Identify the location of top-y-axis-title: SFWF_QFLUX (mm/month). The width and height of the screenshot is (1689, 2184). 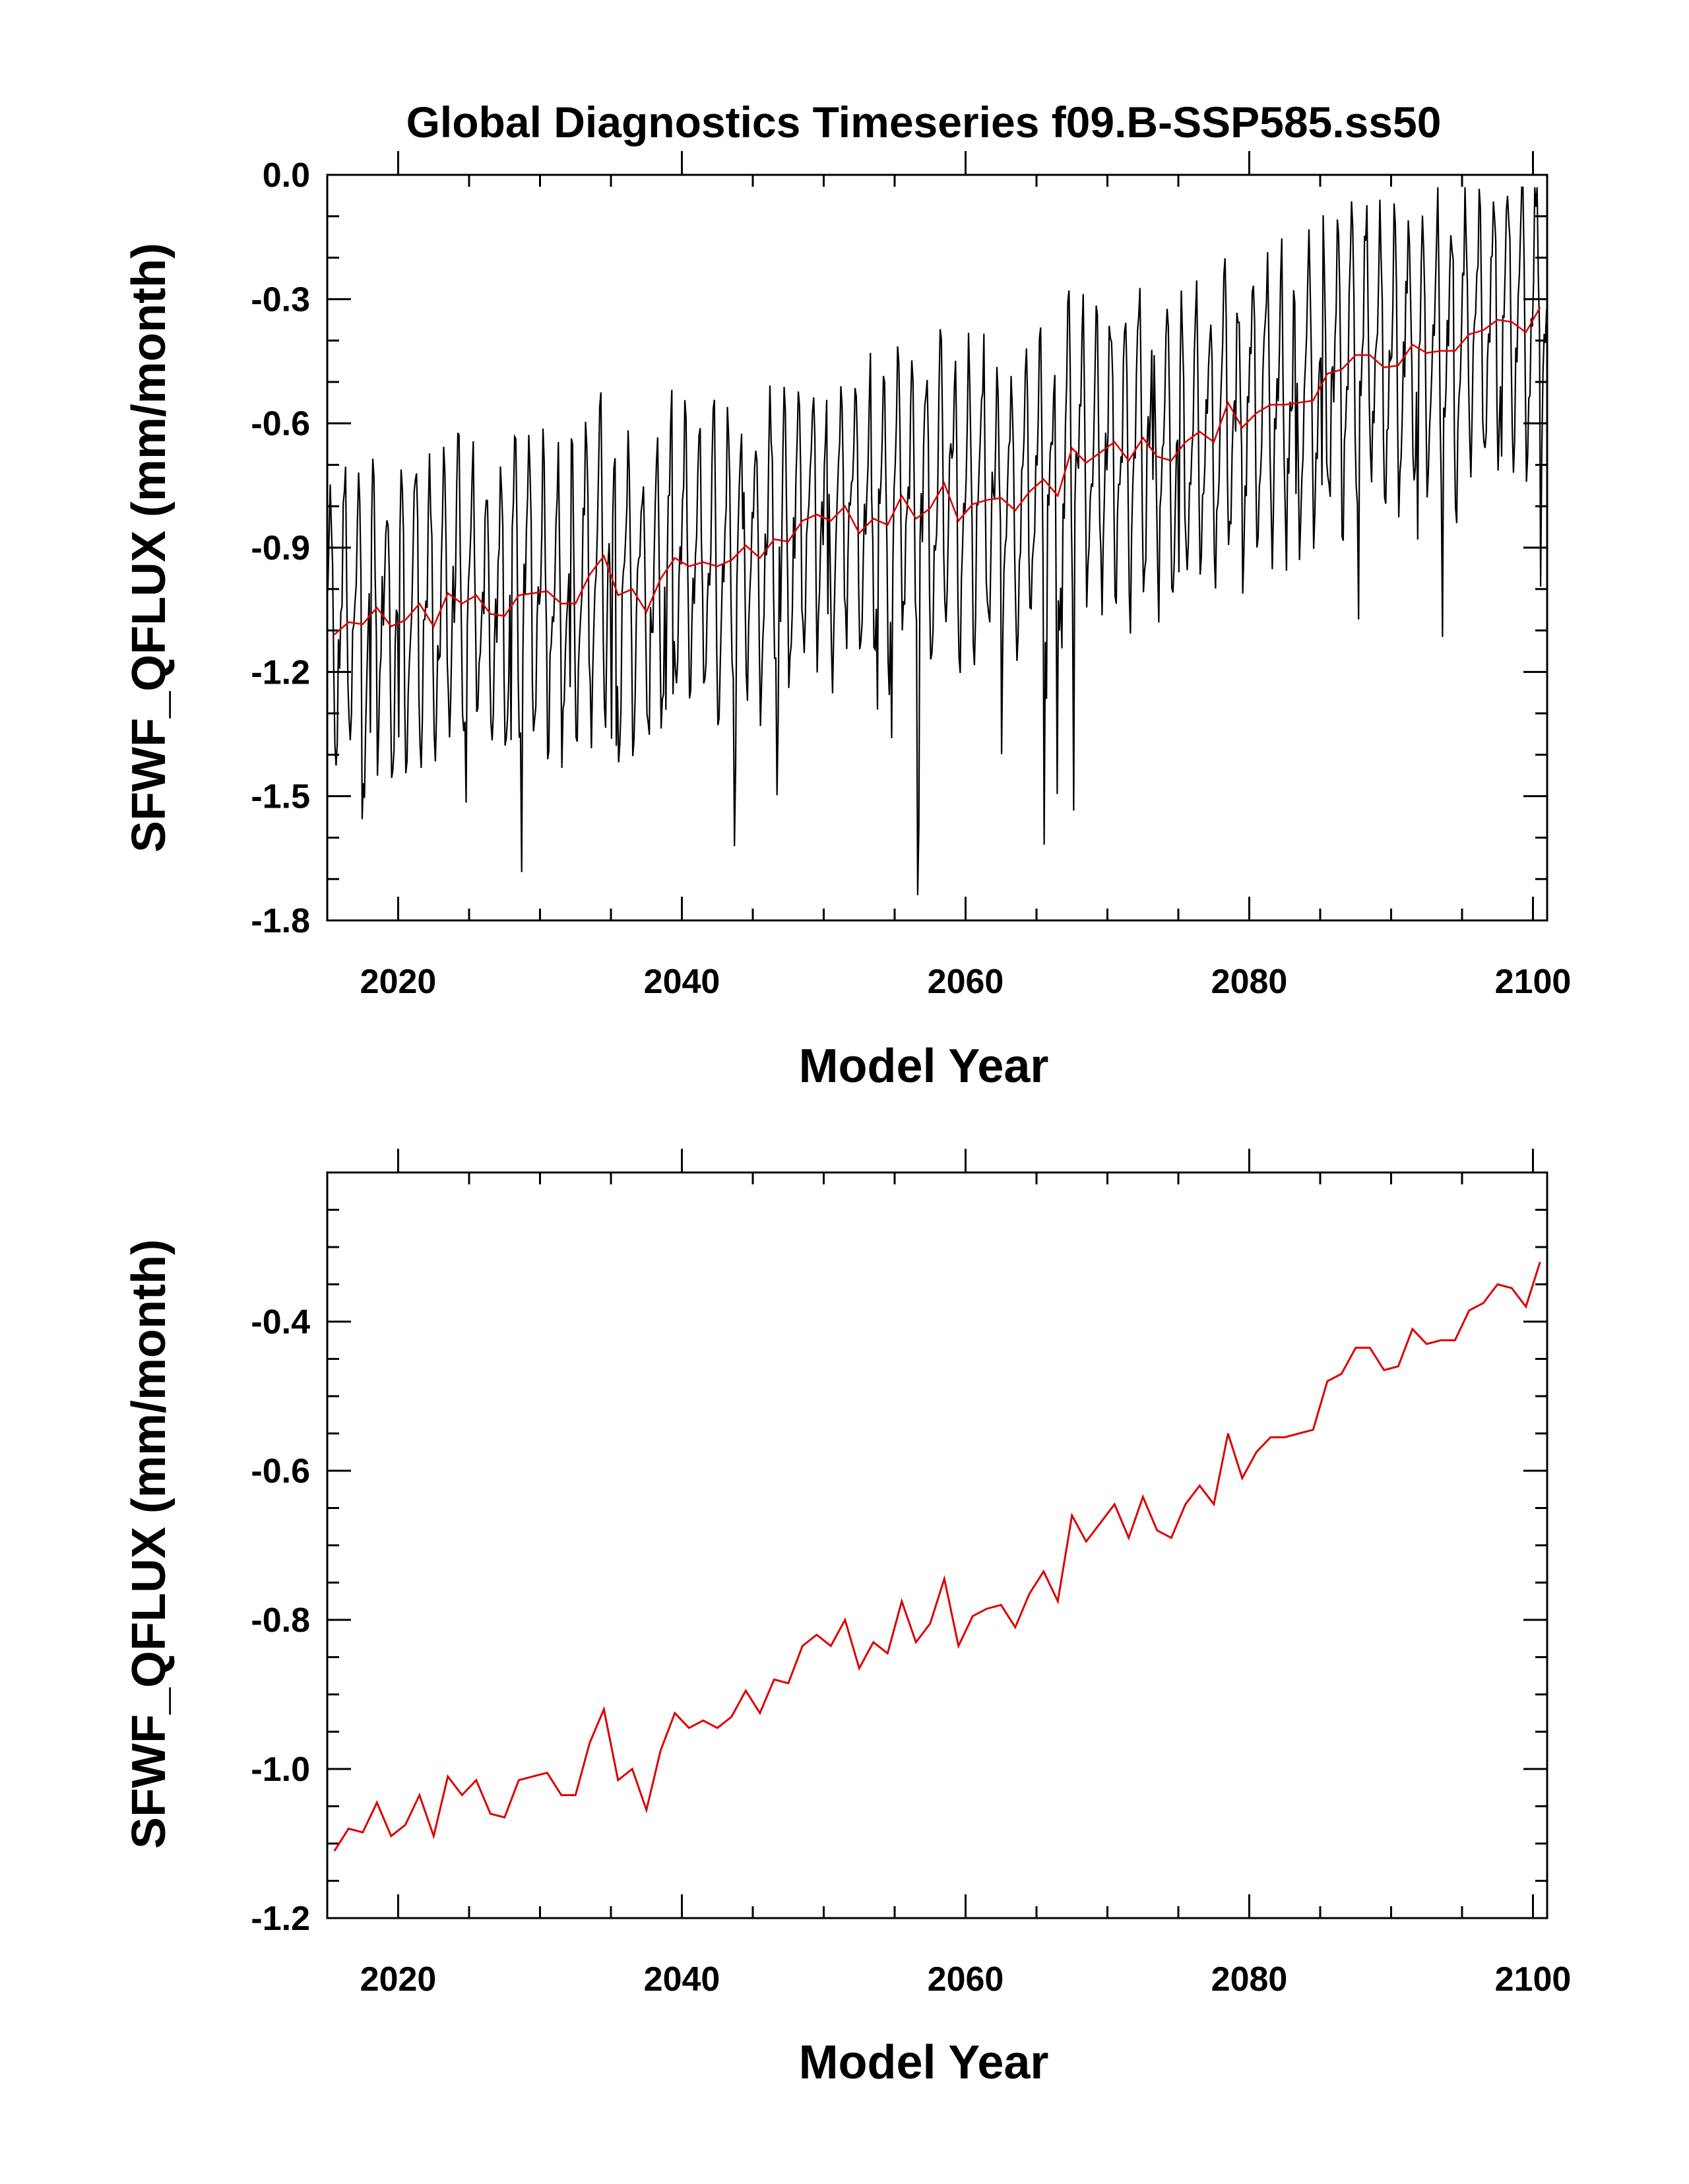
(149, 547).